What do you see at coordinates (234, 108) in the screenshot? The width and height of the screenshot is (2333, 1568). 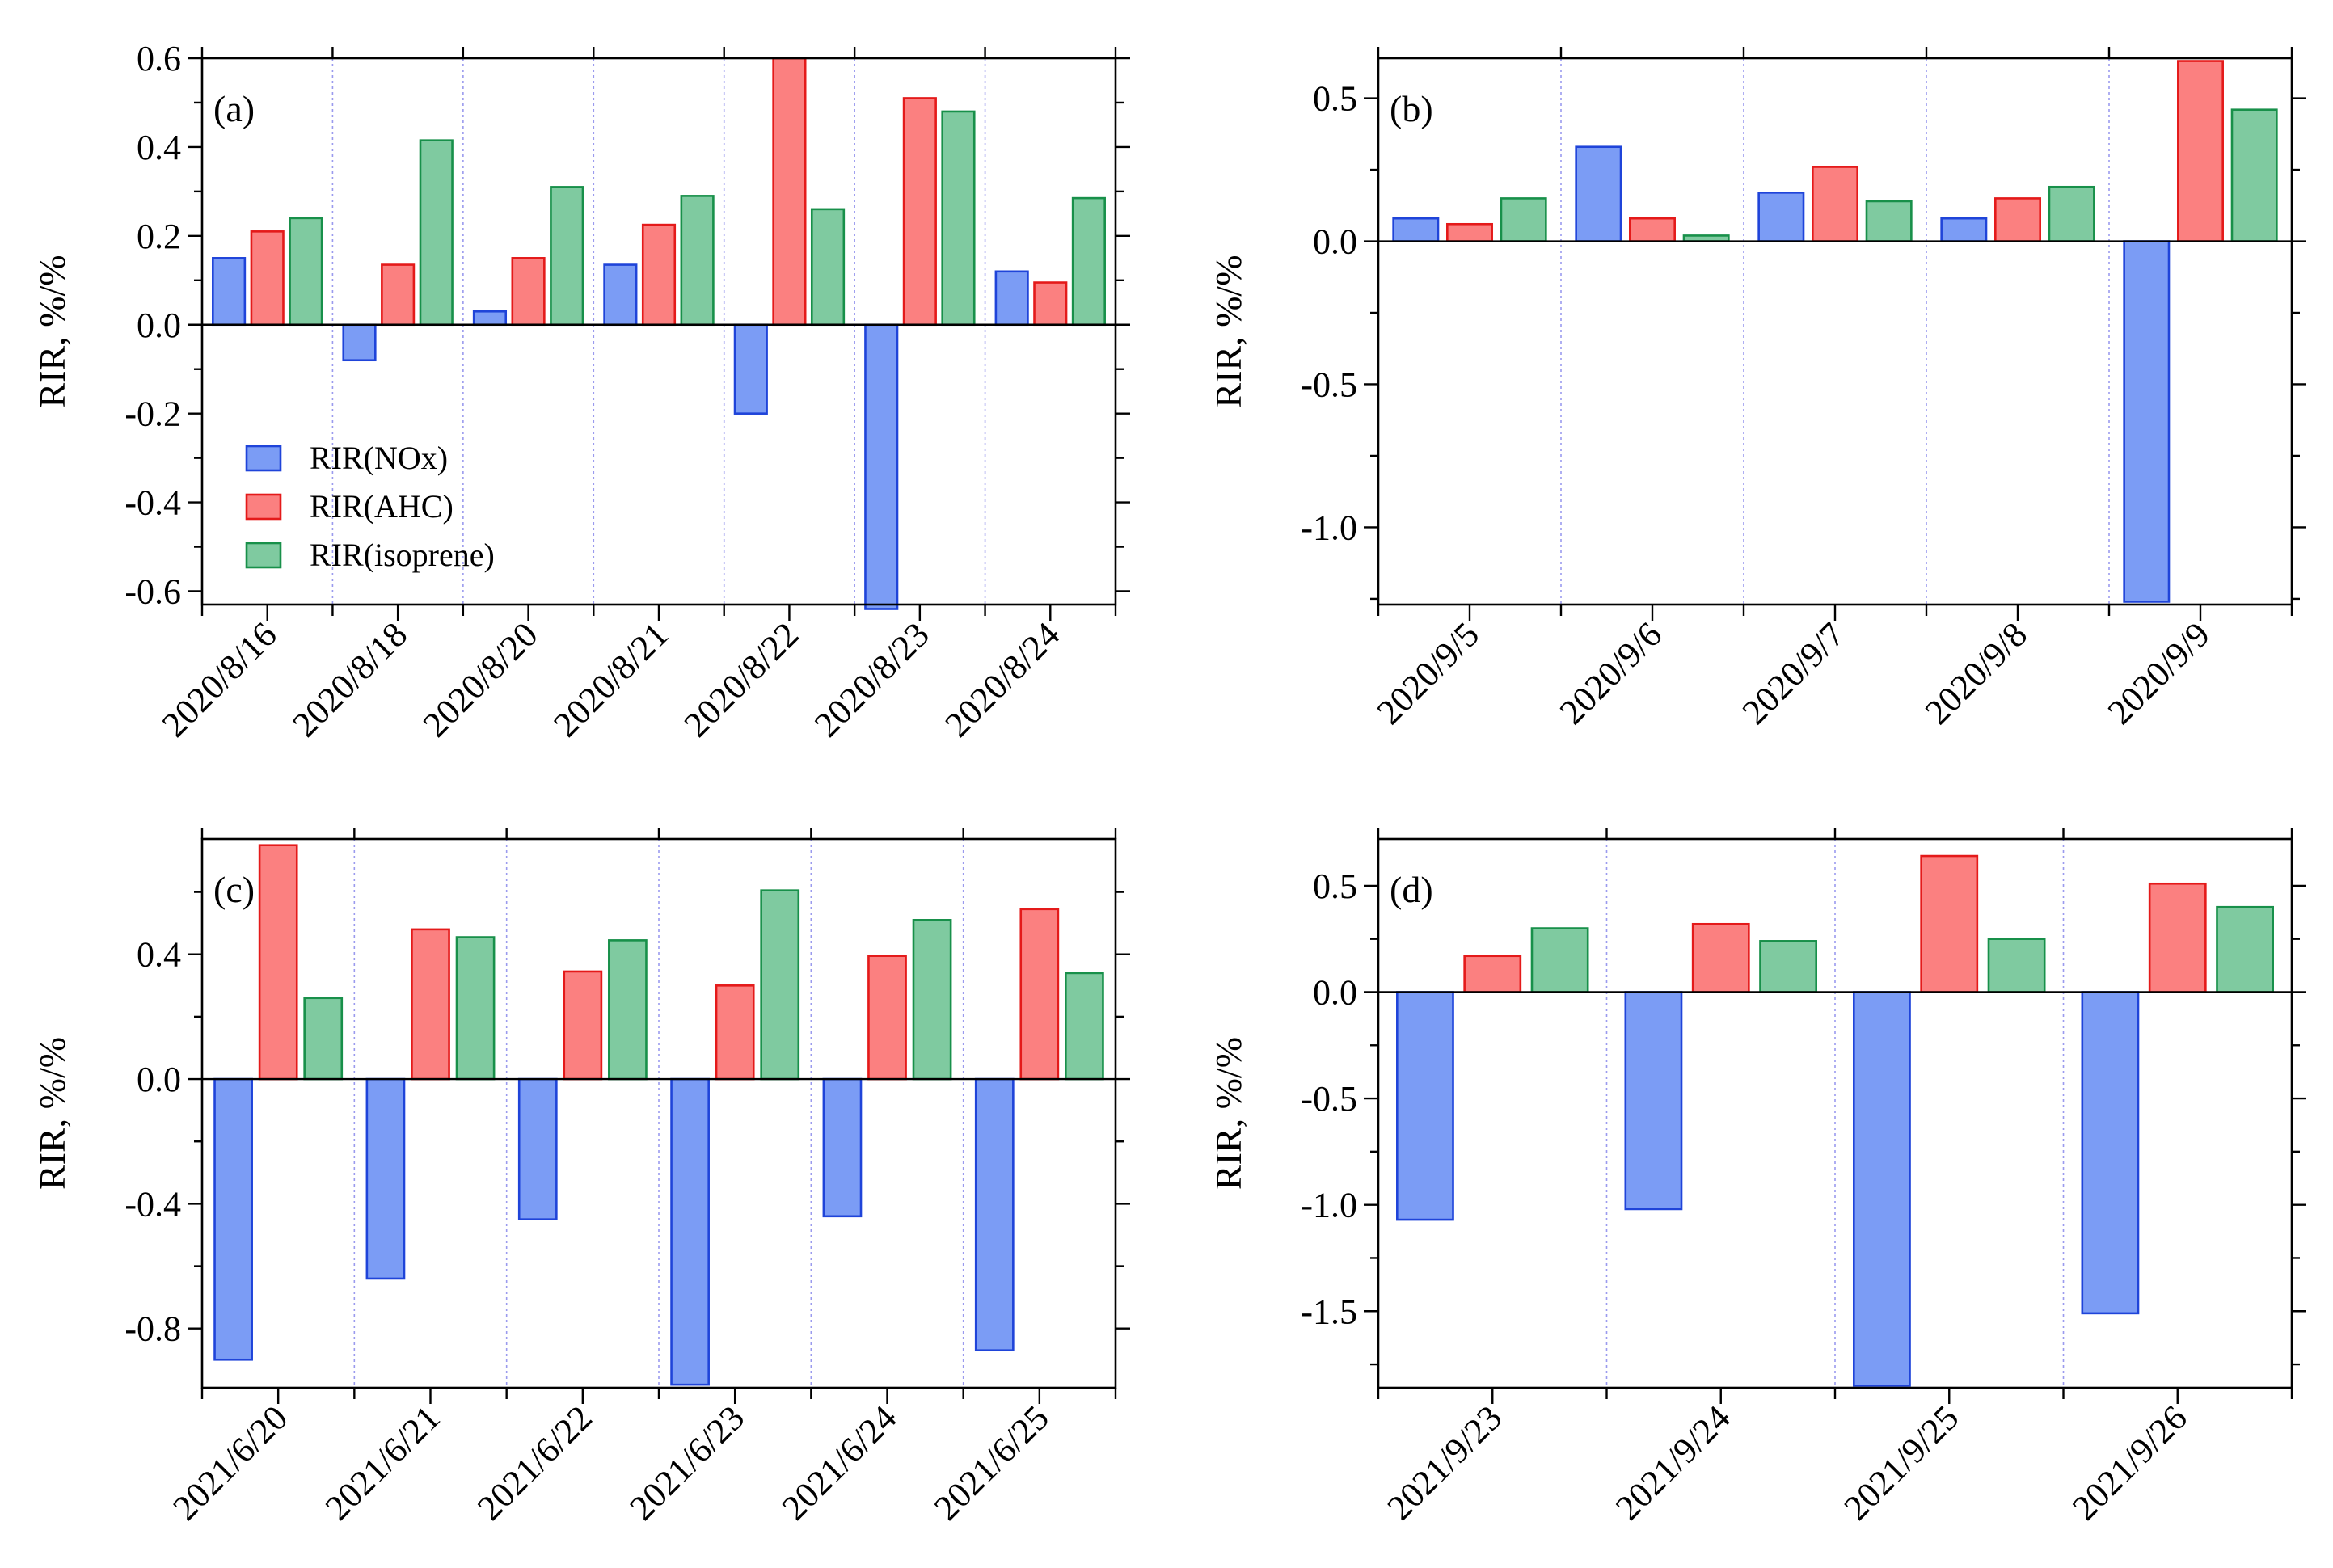 I see `panel-label: (a)` at bounding box center [234, 108].